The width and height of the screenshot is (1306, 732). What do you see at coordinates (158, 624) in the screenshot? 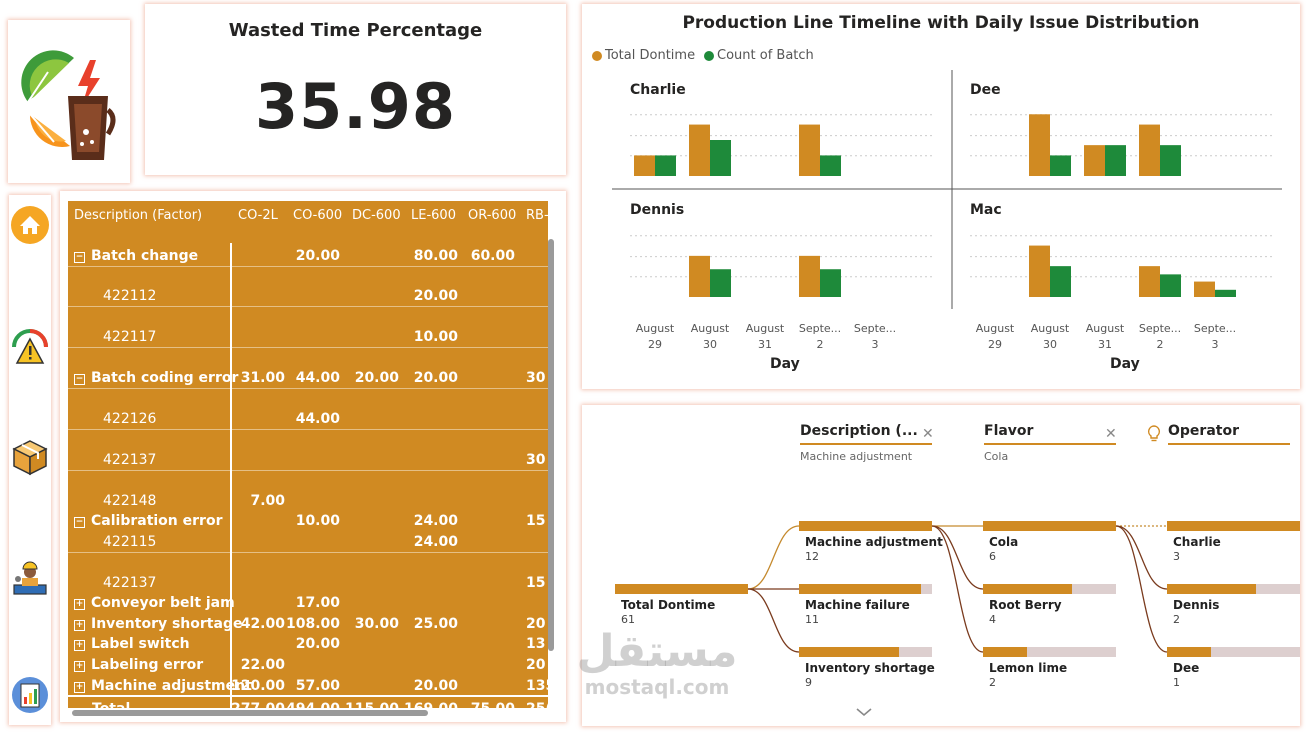
I see `matrix-row-label: + Inventory shortage` at bounding box center [158, 624].